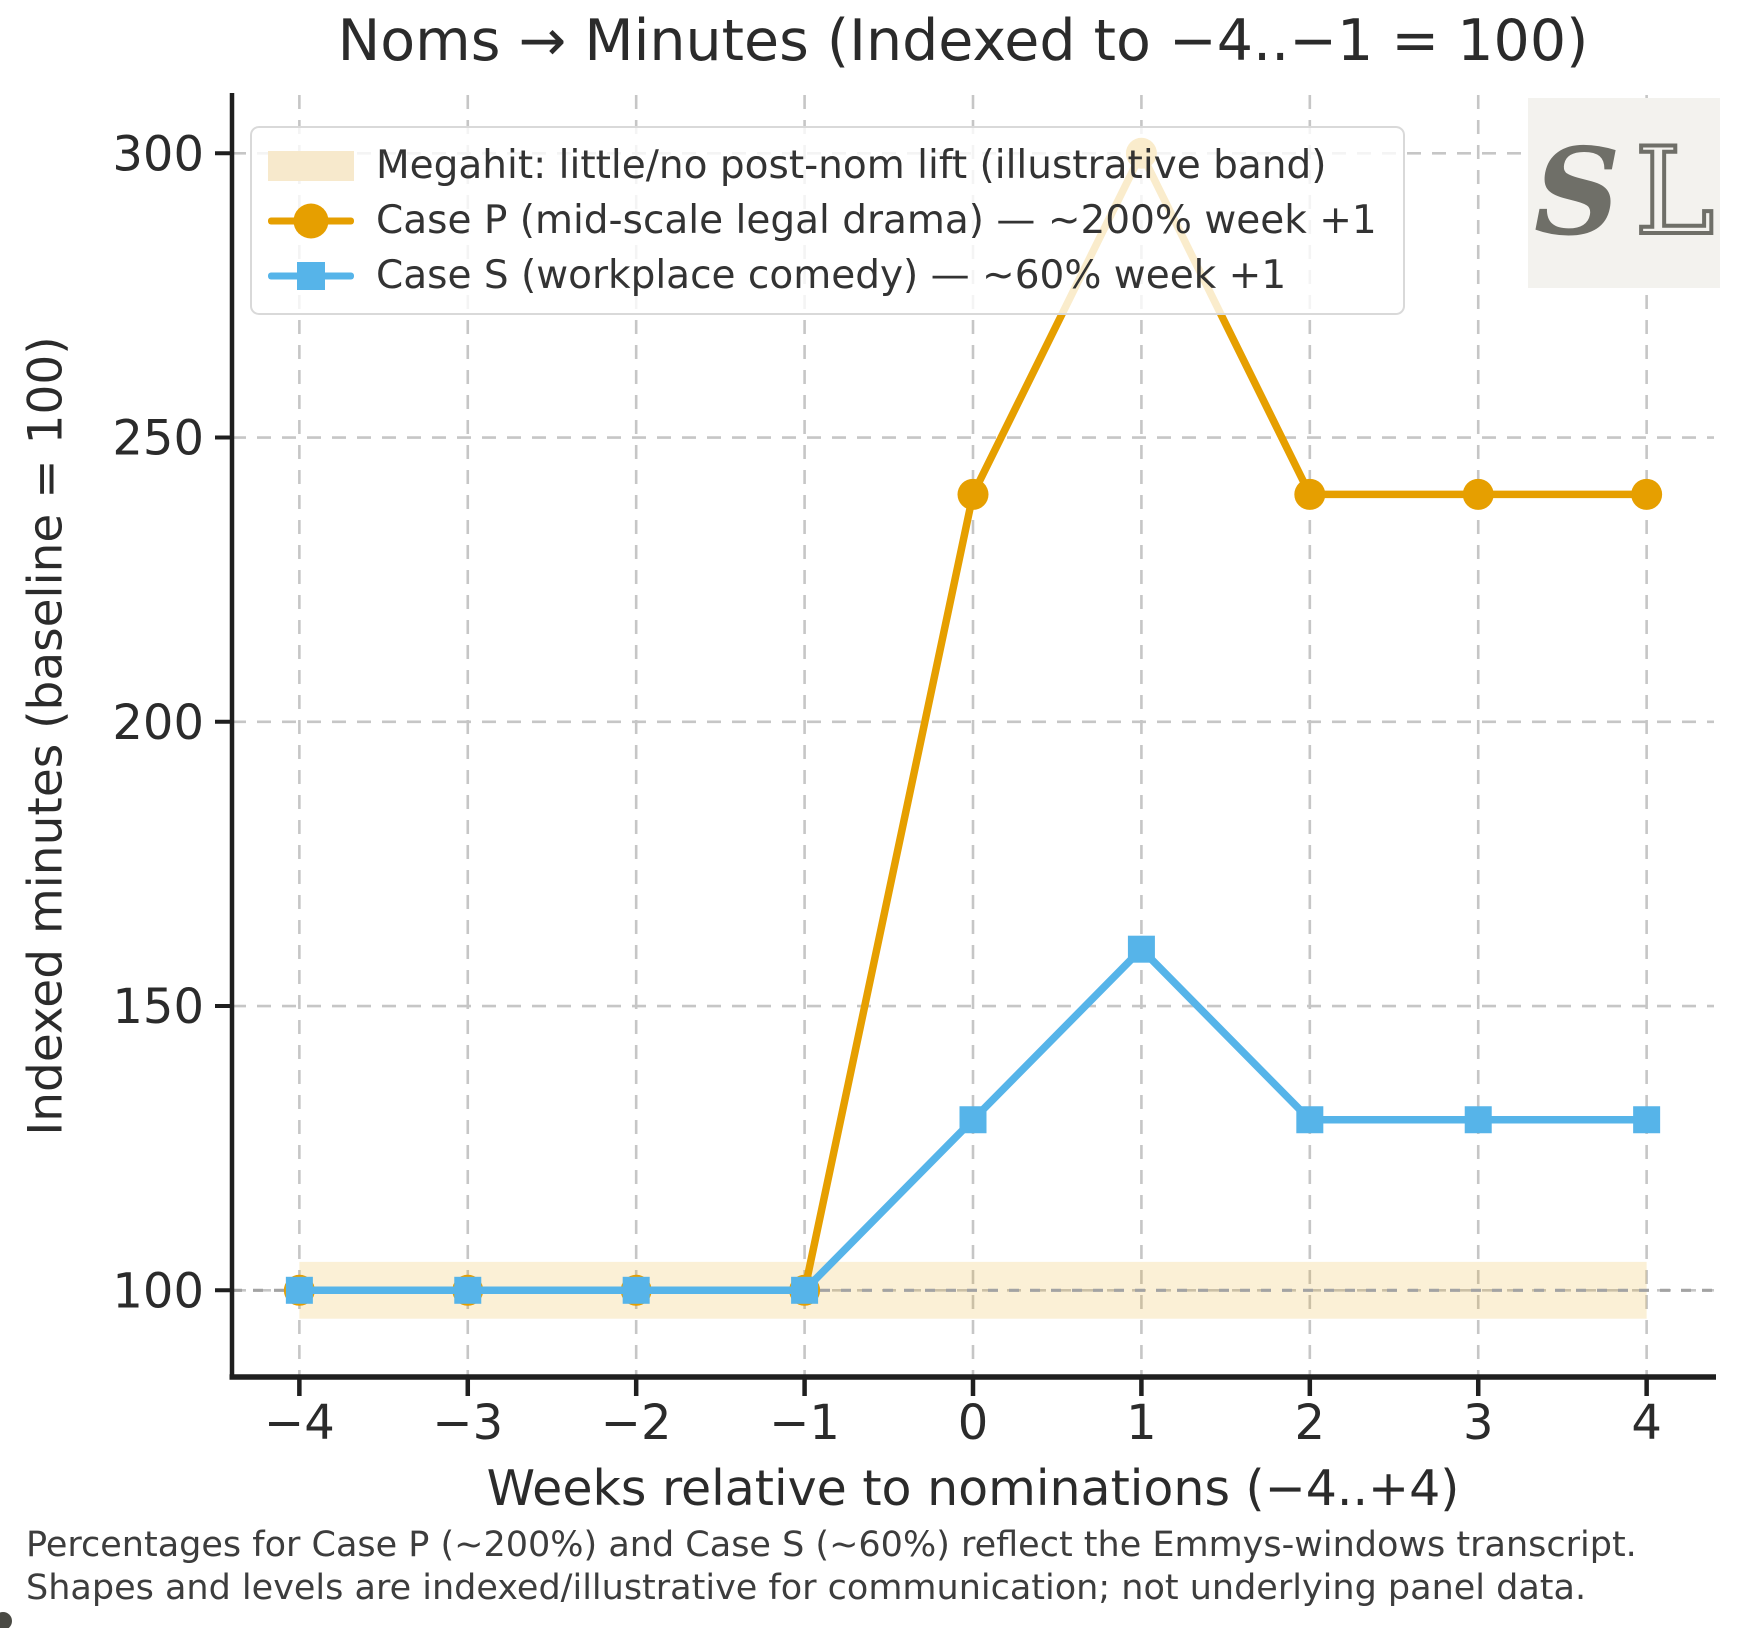 This screenshot has width=1756, height=1628. Describe the element at coordinates (1478, 1423) in the screenshot. I see `x-tick-label: 3` at that location.